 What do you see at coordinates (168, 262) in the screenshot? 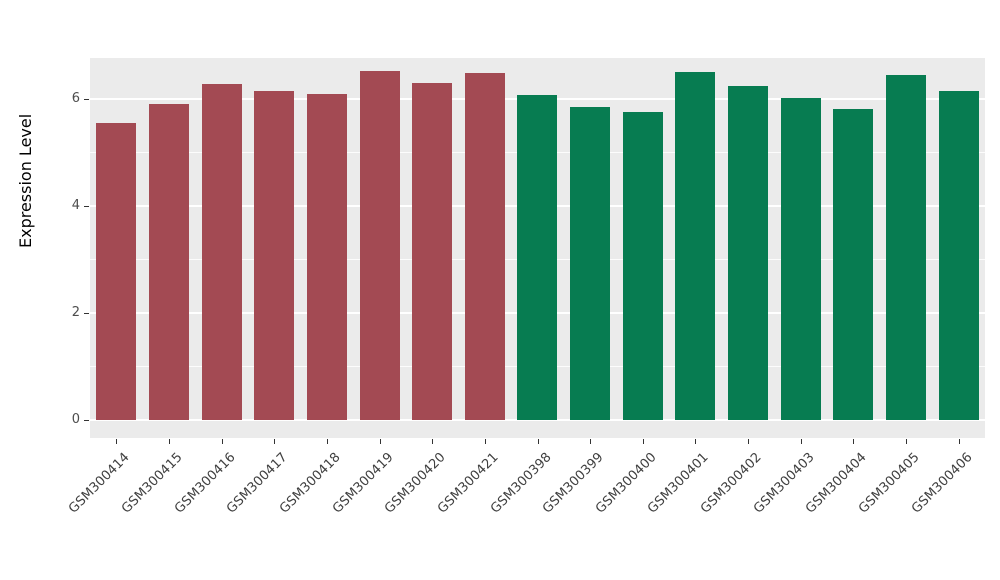
I see `bar-GSM300415` at bounding box center [168, 262].